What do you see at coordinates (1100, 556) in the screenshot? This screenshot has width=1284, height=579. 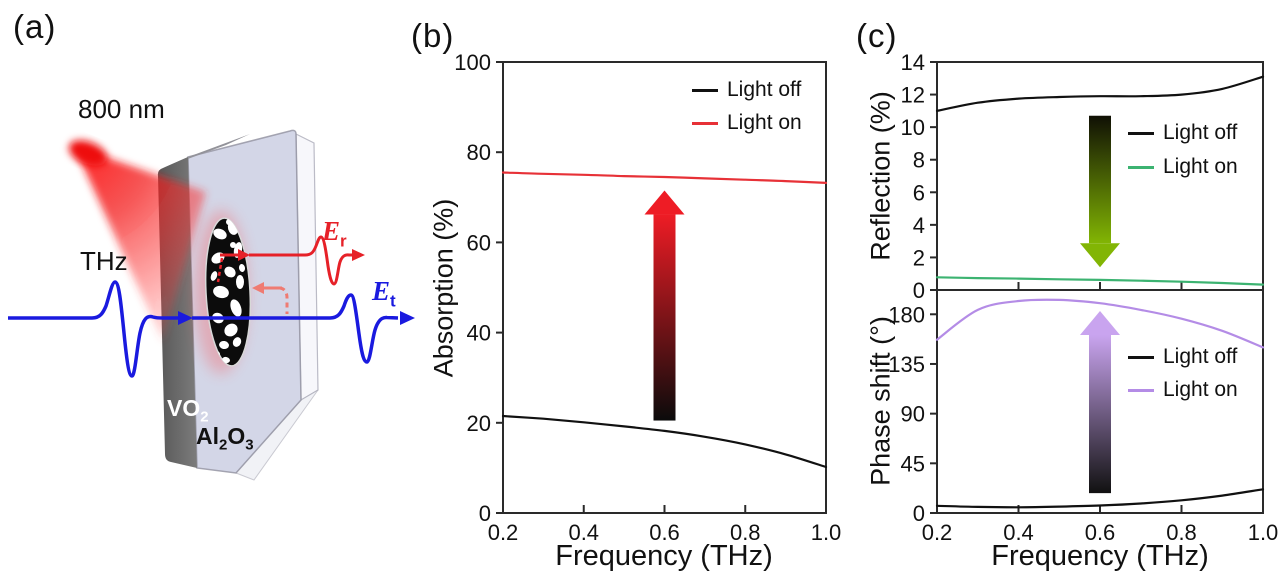 I see `frequency-x-axis-label: Frequency (THz)` at bounding box center [1100, 556].